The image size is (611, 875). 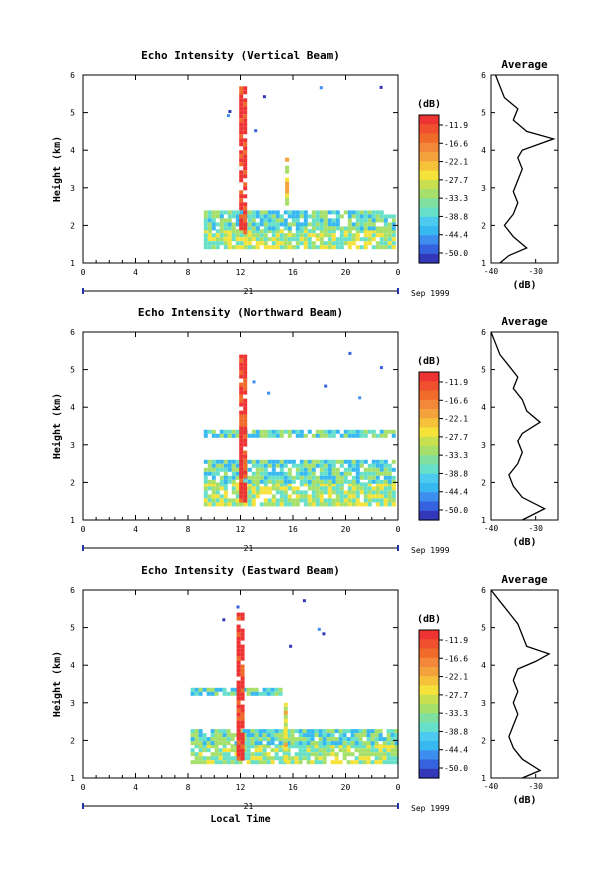 What do you see at coordinates (72, 407) in the screenshot?
I see `y-tick-label: 4` at bounding box center [72, 407].